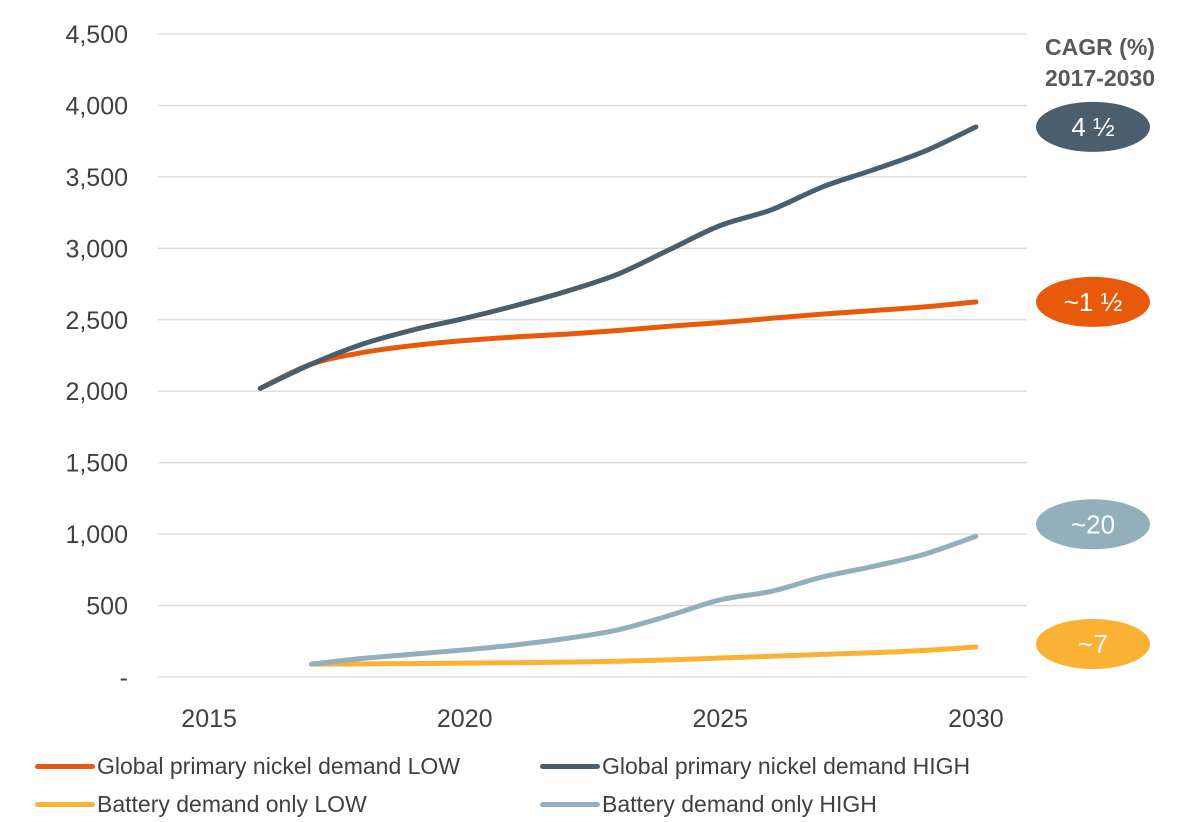 This screenshot has width=1193, height=822. I want to click on legend-item-global-high: Global primary nickel demand HIGH, so click(755, 766).